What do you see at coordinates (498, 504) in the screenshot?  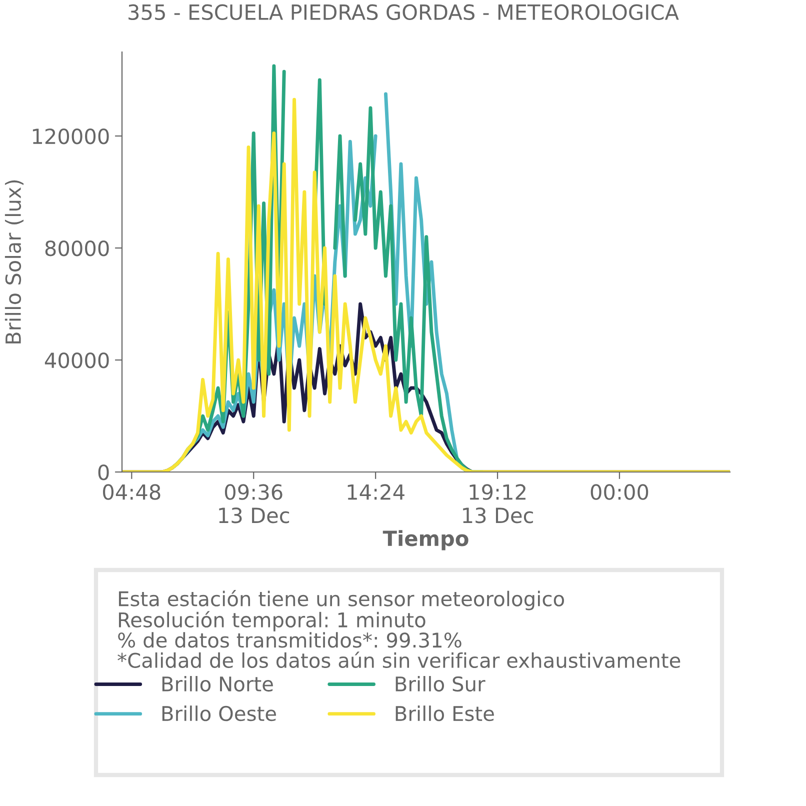 I see `x-tick-label: 19:12 13 Dec` at bounding box center [498, 504].